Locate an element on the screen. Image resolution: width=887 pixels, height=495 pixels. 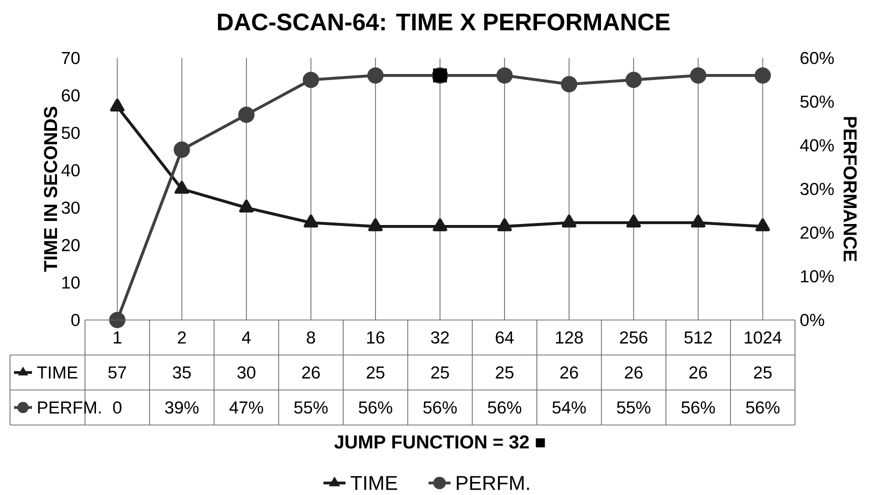
x-tick-label: 32 is located at coordinates (440, 337).